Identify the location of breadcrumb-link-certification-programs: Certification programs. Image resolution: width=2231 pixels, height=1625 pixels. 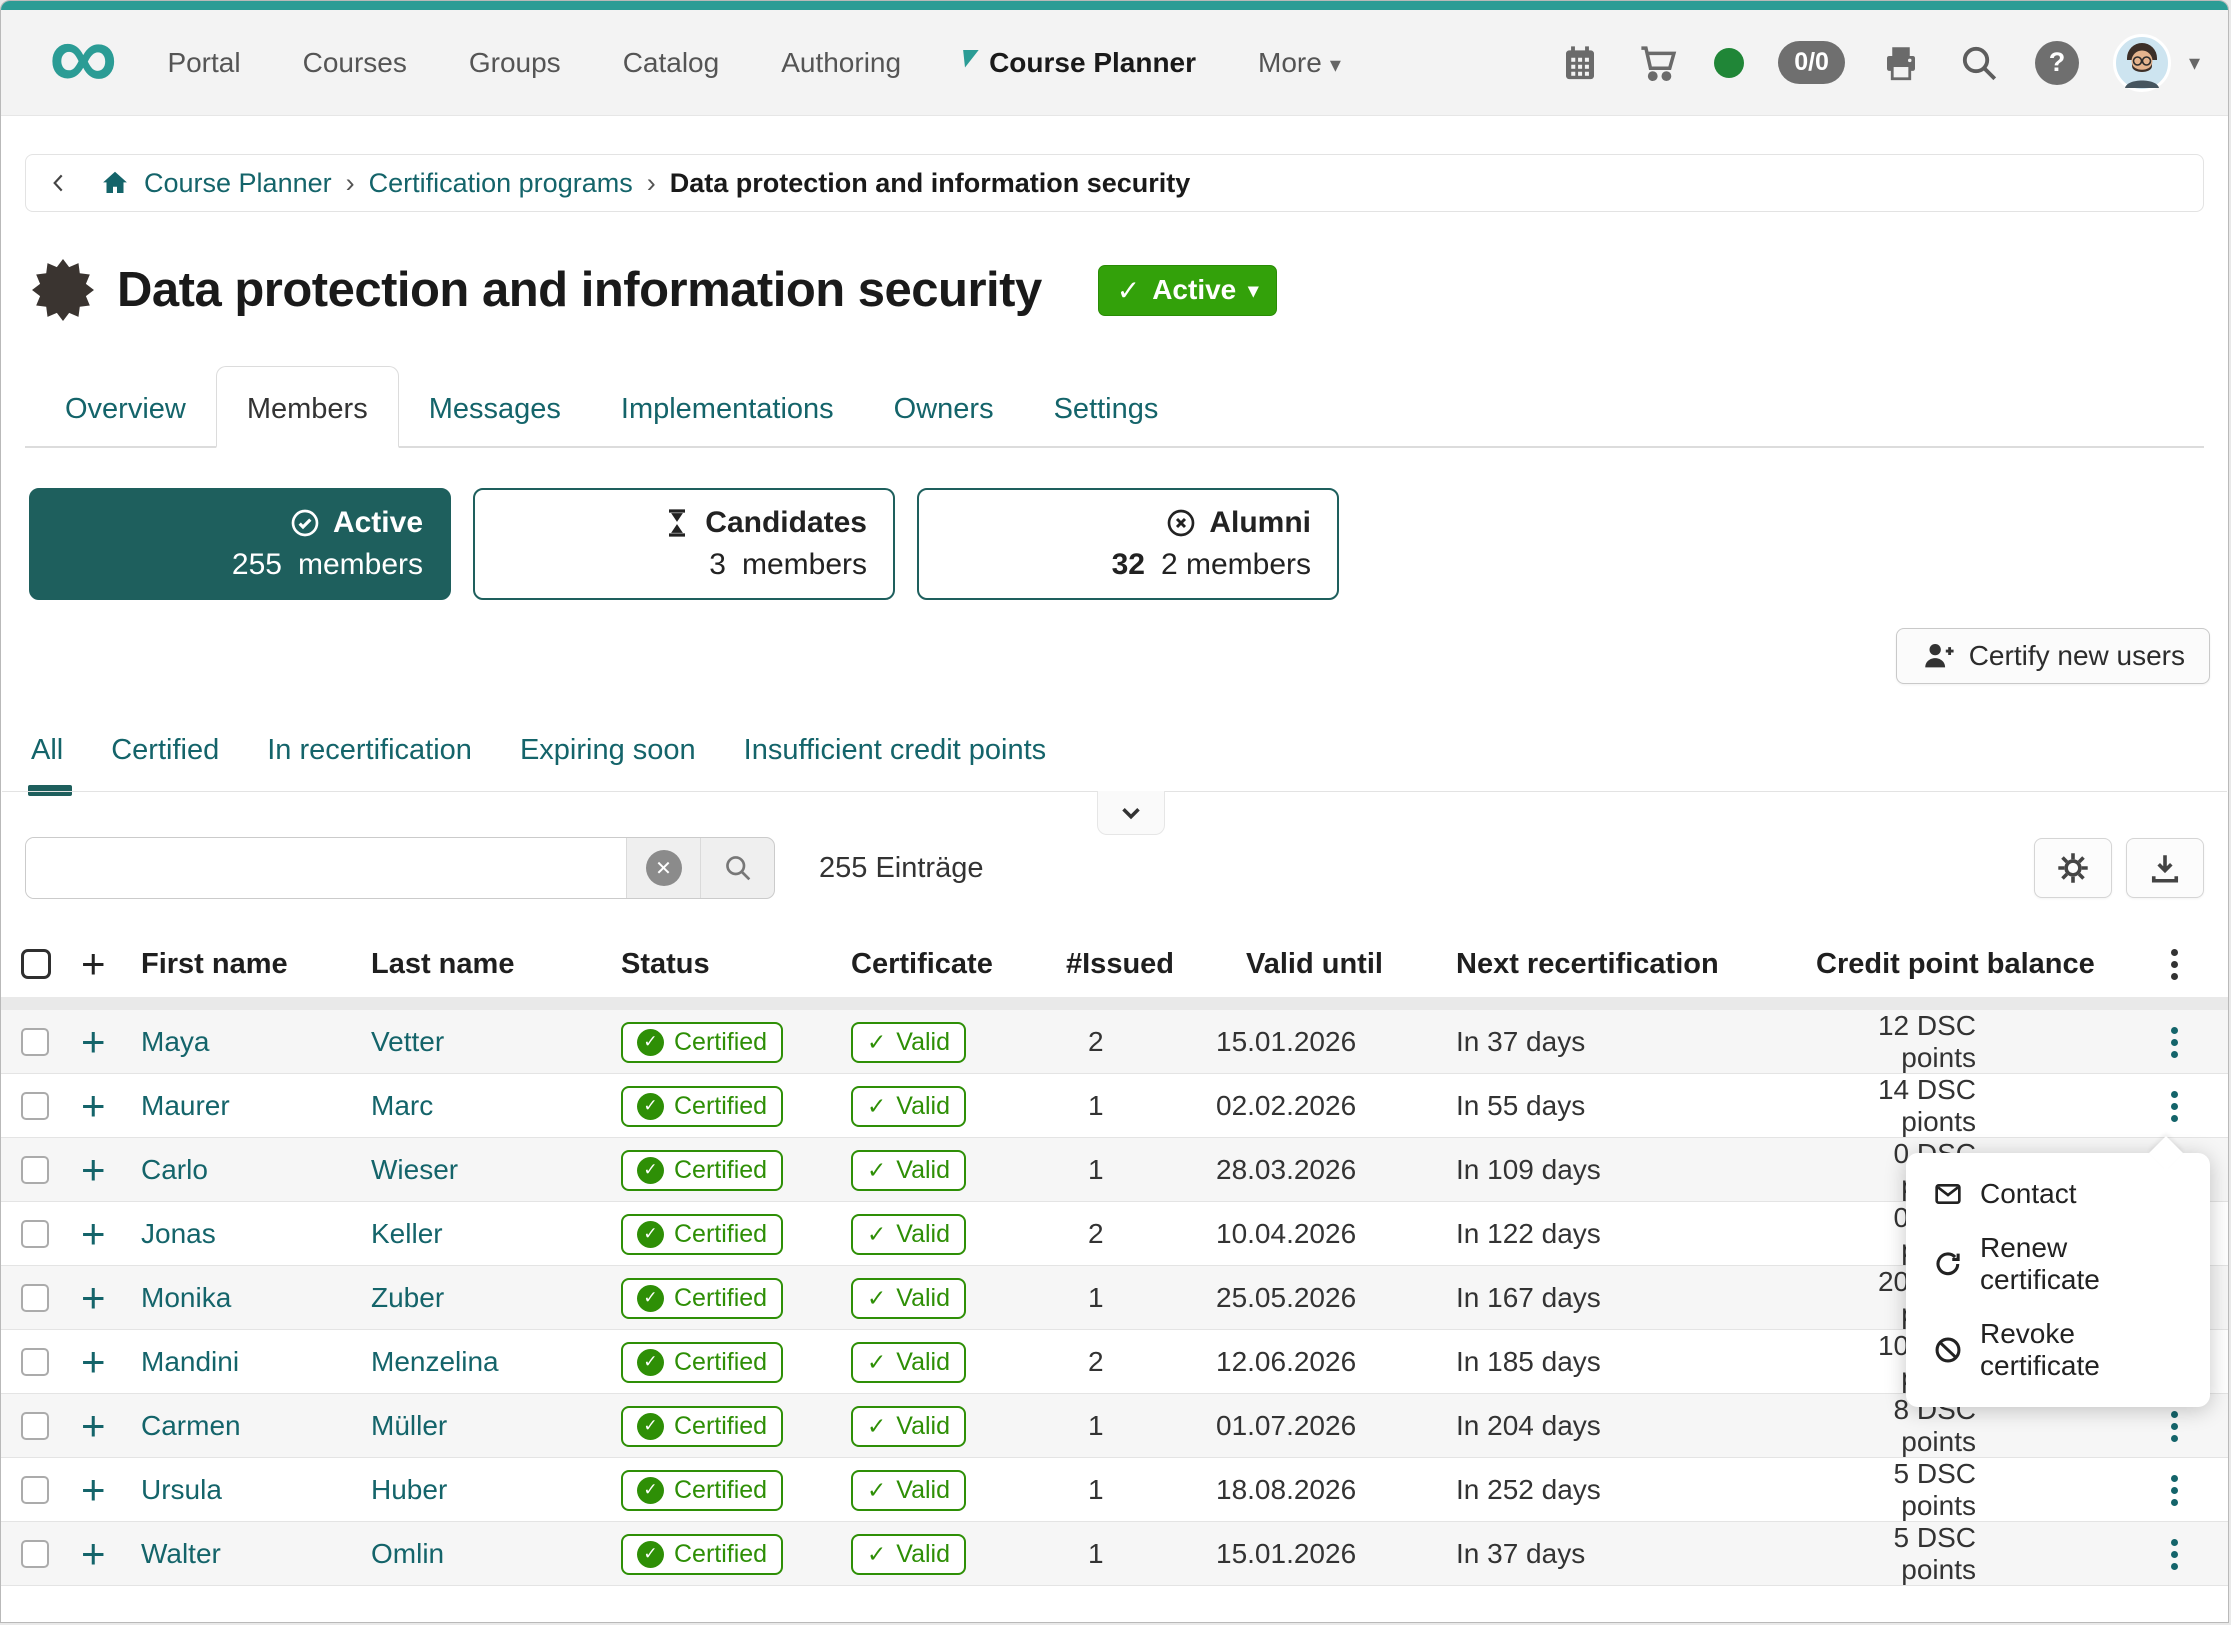
(500, 182).